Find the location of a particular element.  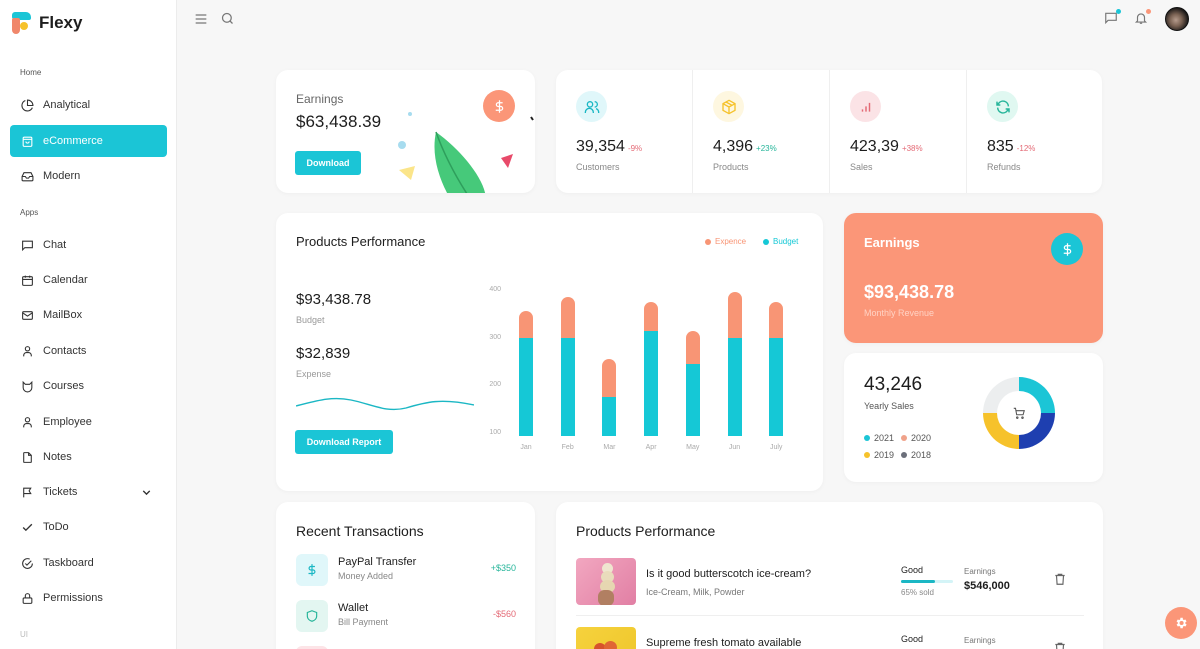

sidebar-item-courses: Courses is located at coordinates (88, 386).